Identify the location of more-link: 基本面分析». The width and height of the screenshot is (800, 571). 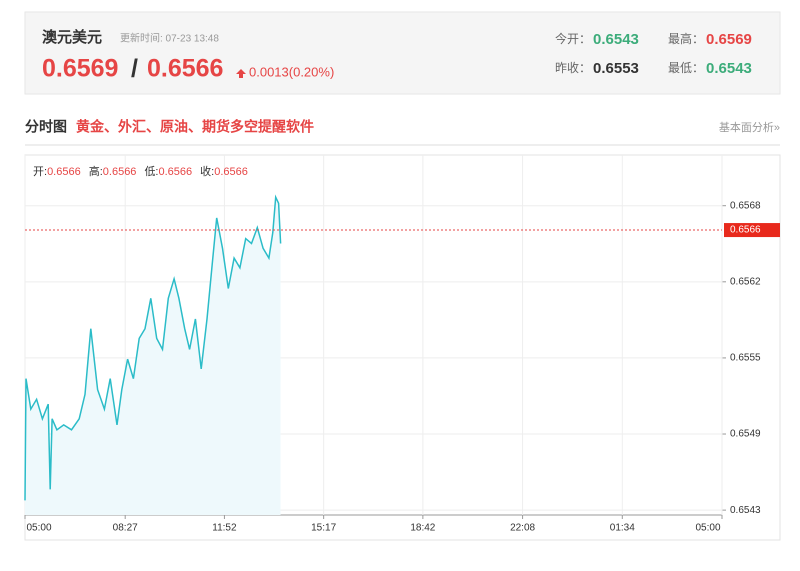
(749, 127).